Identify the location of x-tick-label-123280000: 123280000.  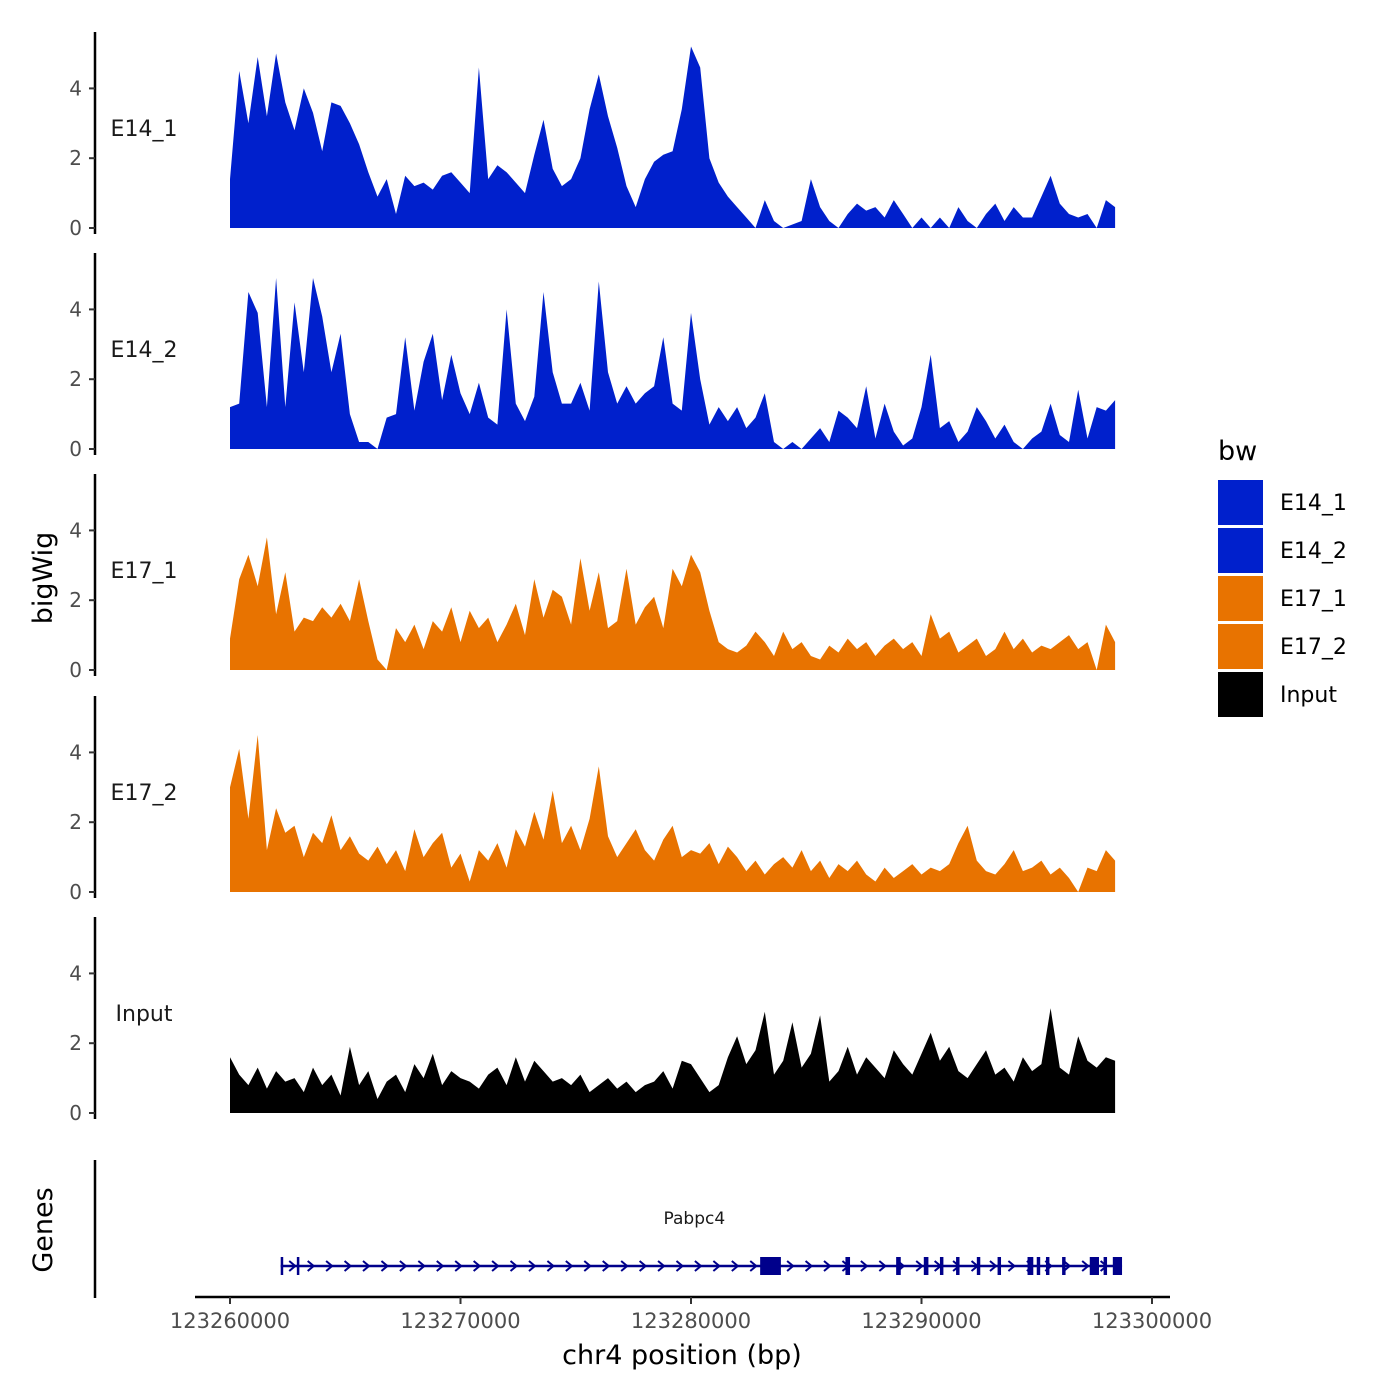
(691, 1321).